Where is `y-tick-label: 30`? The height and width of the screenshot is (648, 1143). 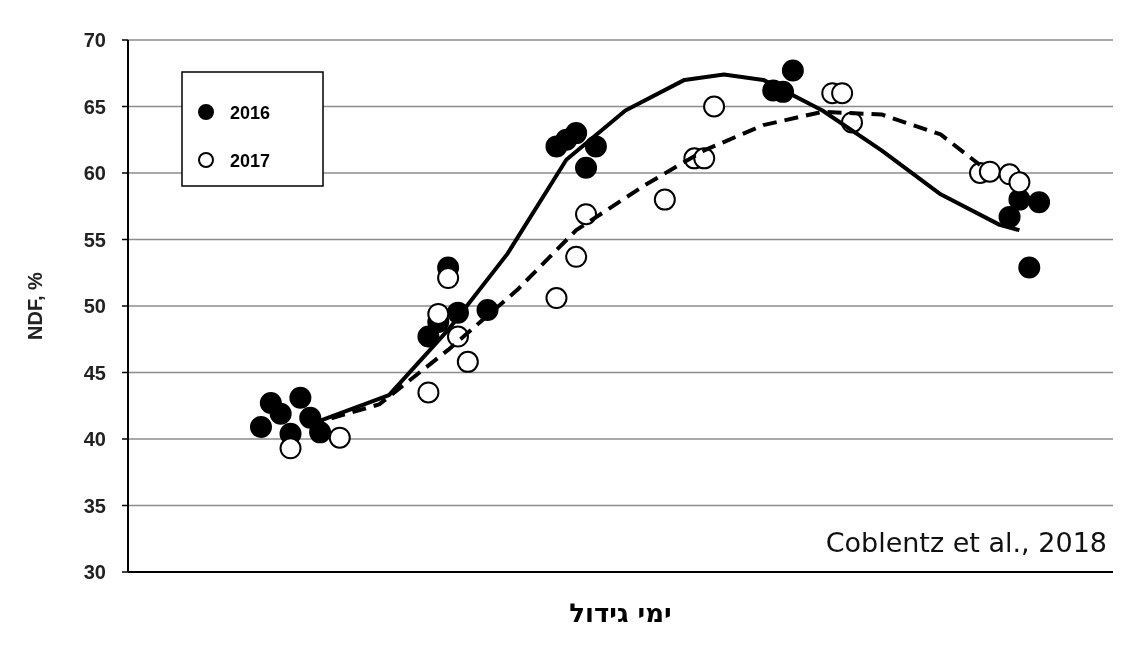
y-tick-label: 30 is located at coordinates (94, 572).